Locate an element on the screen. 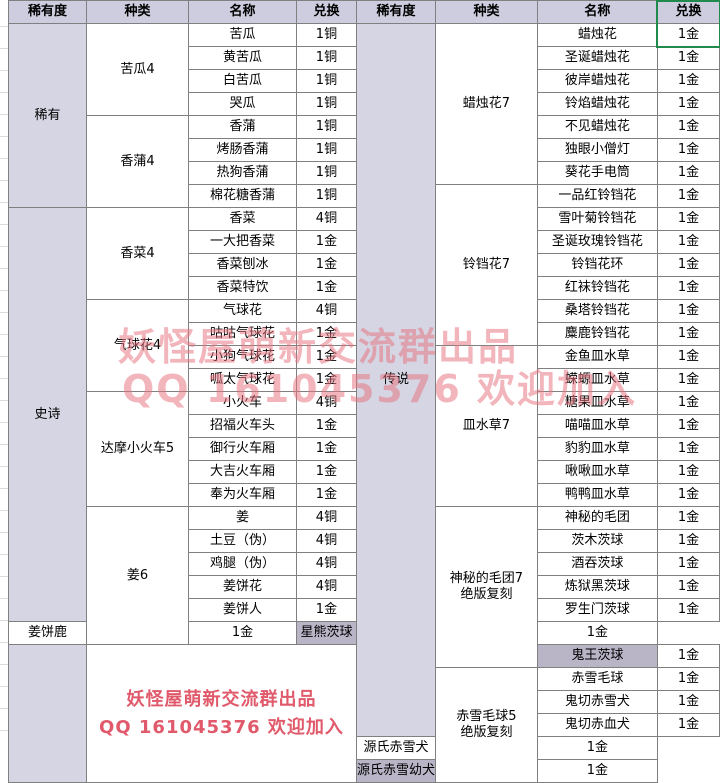 The width and height of the screenshot is (720, 783). item-name-cell-right: 喵喵皿水草 is located at coordinates (597, 426).